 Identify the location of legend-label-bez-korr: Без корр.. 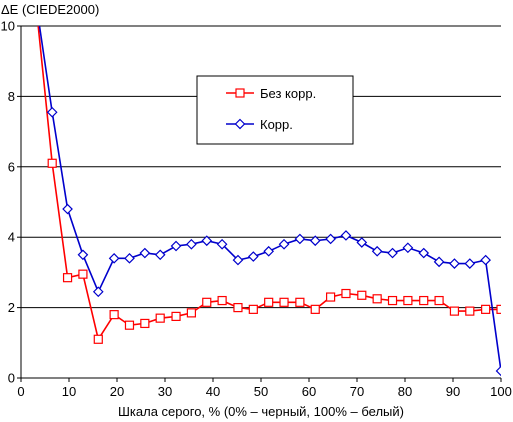
(288, 93).